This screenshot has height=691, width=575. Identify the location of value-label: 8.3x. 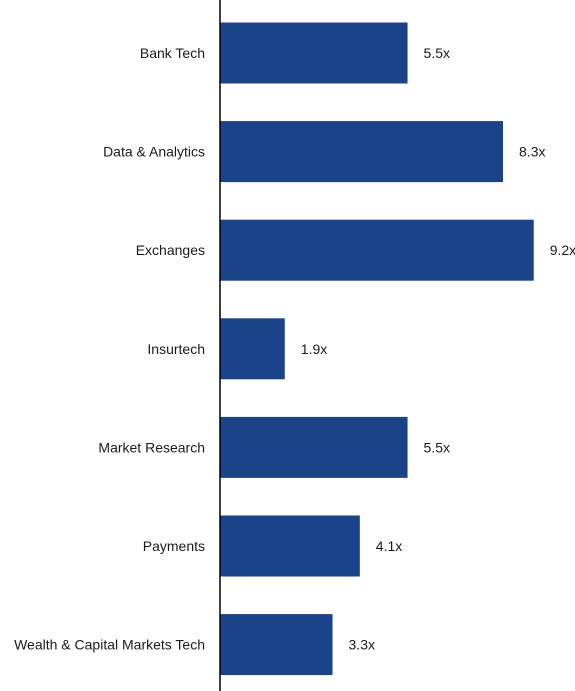
(532, 152).